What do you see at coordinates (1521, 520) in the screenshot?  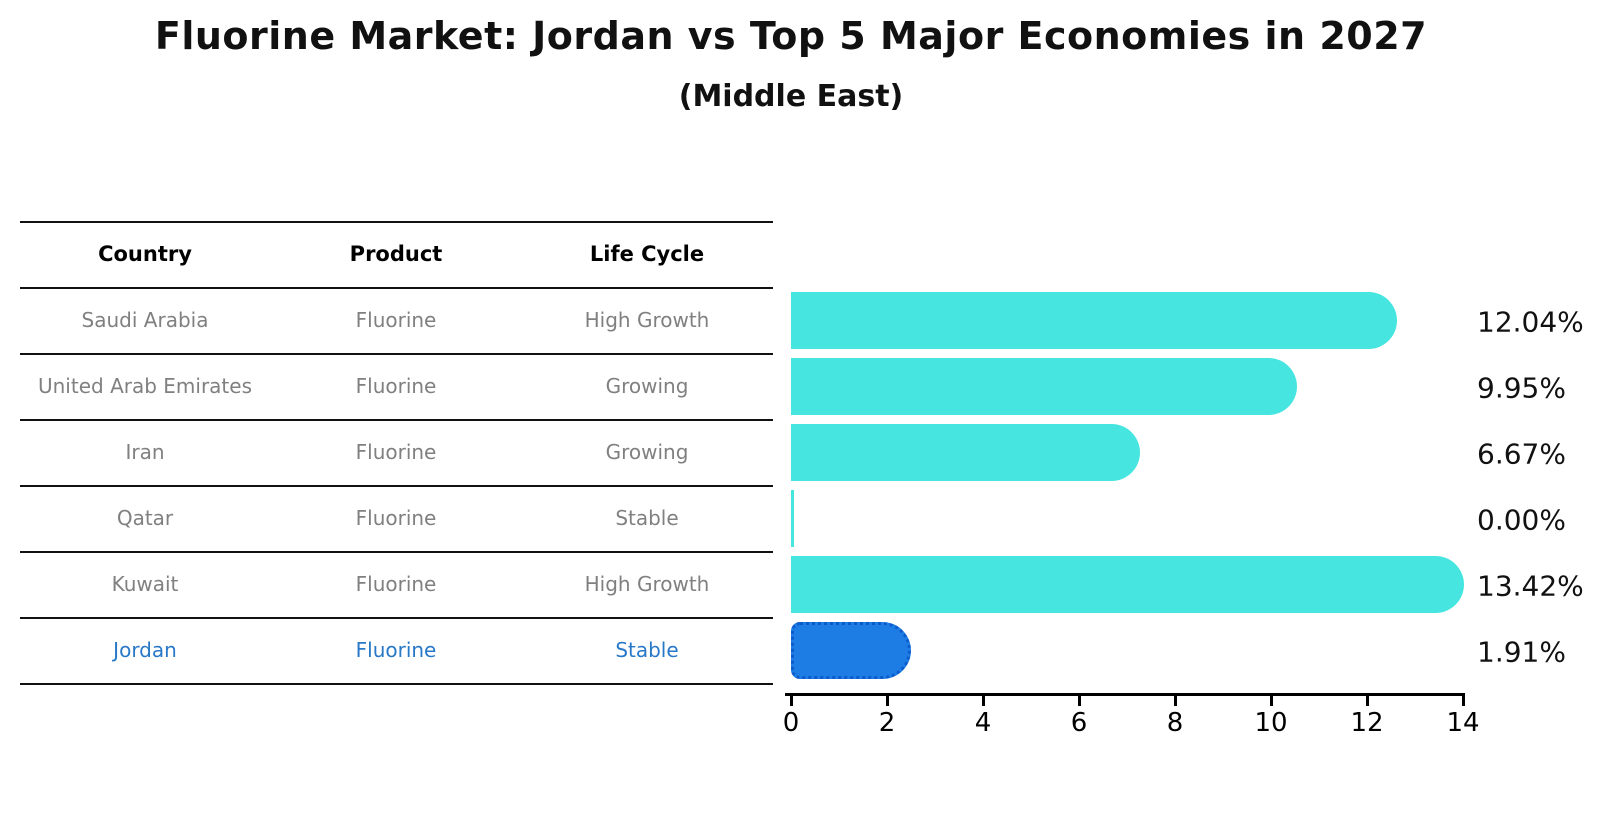 I see `bar-value-label: 0.00%` at bounding box center [1521, 520].